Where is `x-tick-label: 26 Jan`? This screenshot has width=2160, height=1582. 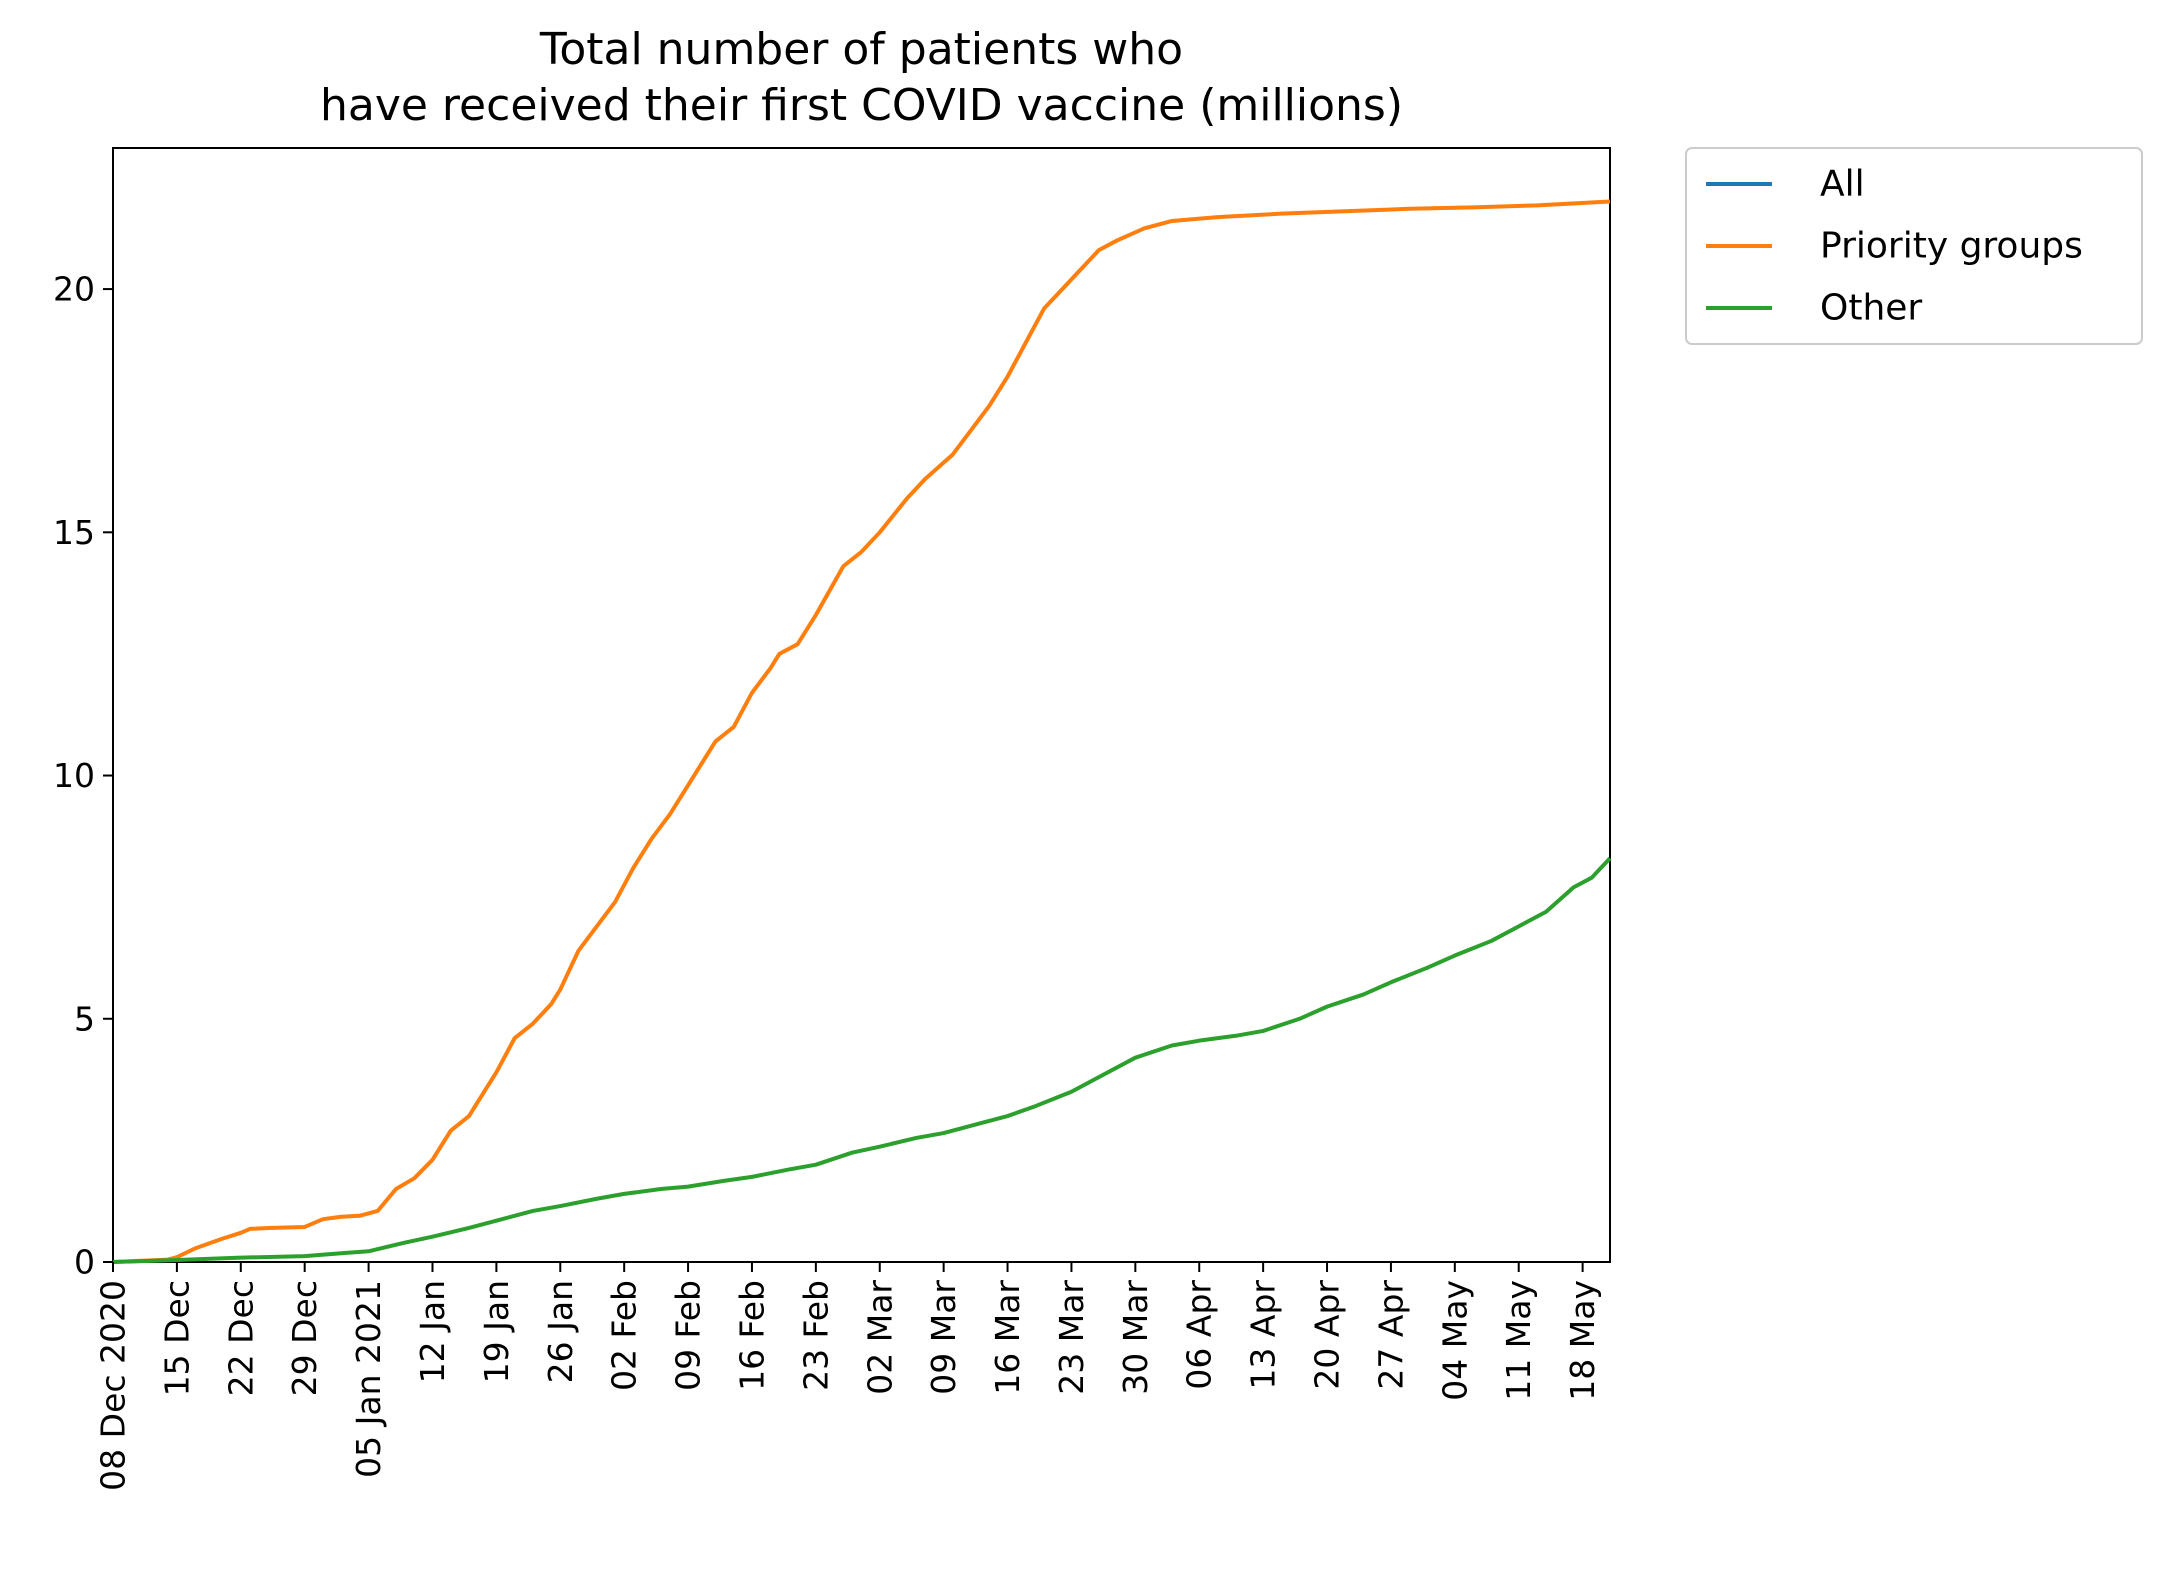 x-tick-label: 26 Jan is located at coordinates (560, 1331).